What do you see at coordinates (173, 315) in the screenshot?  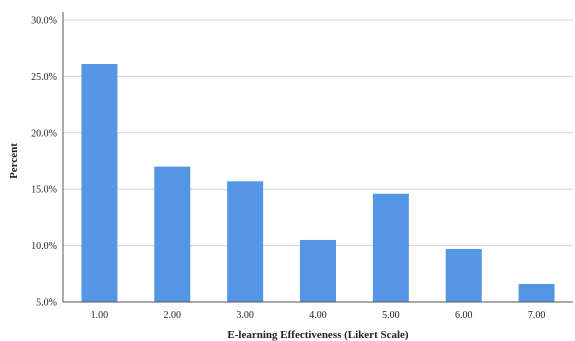 I see `x-tick-label: 2.00` at bounding box center [173, 315].